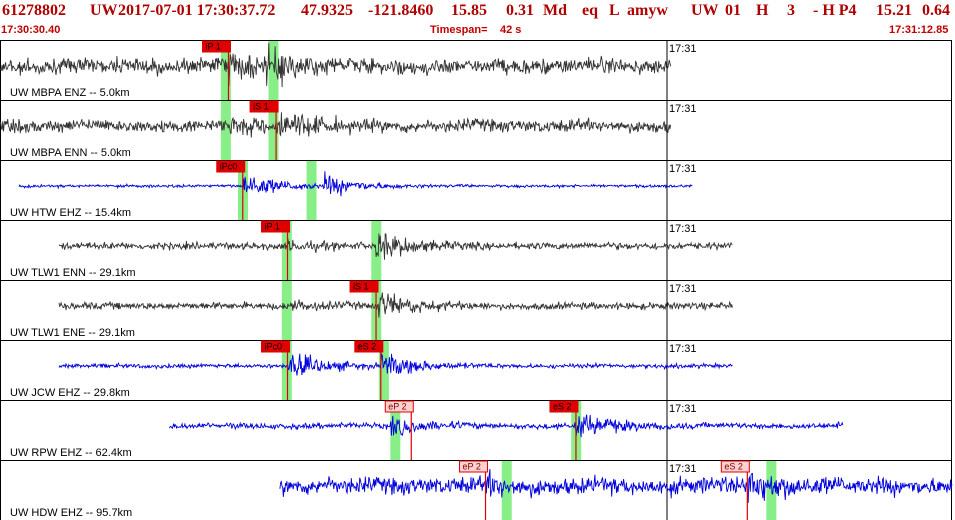 The height and width of the screenshot is (520, 955). What do you see at coordinates (791, 10) in the screenshot?
I see `count: 3` at bounding box center [791, 10].